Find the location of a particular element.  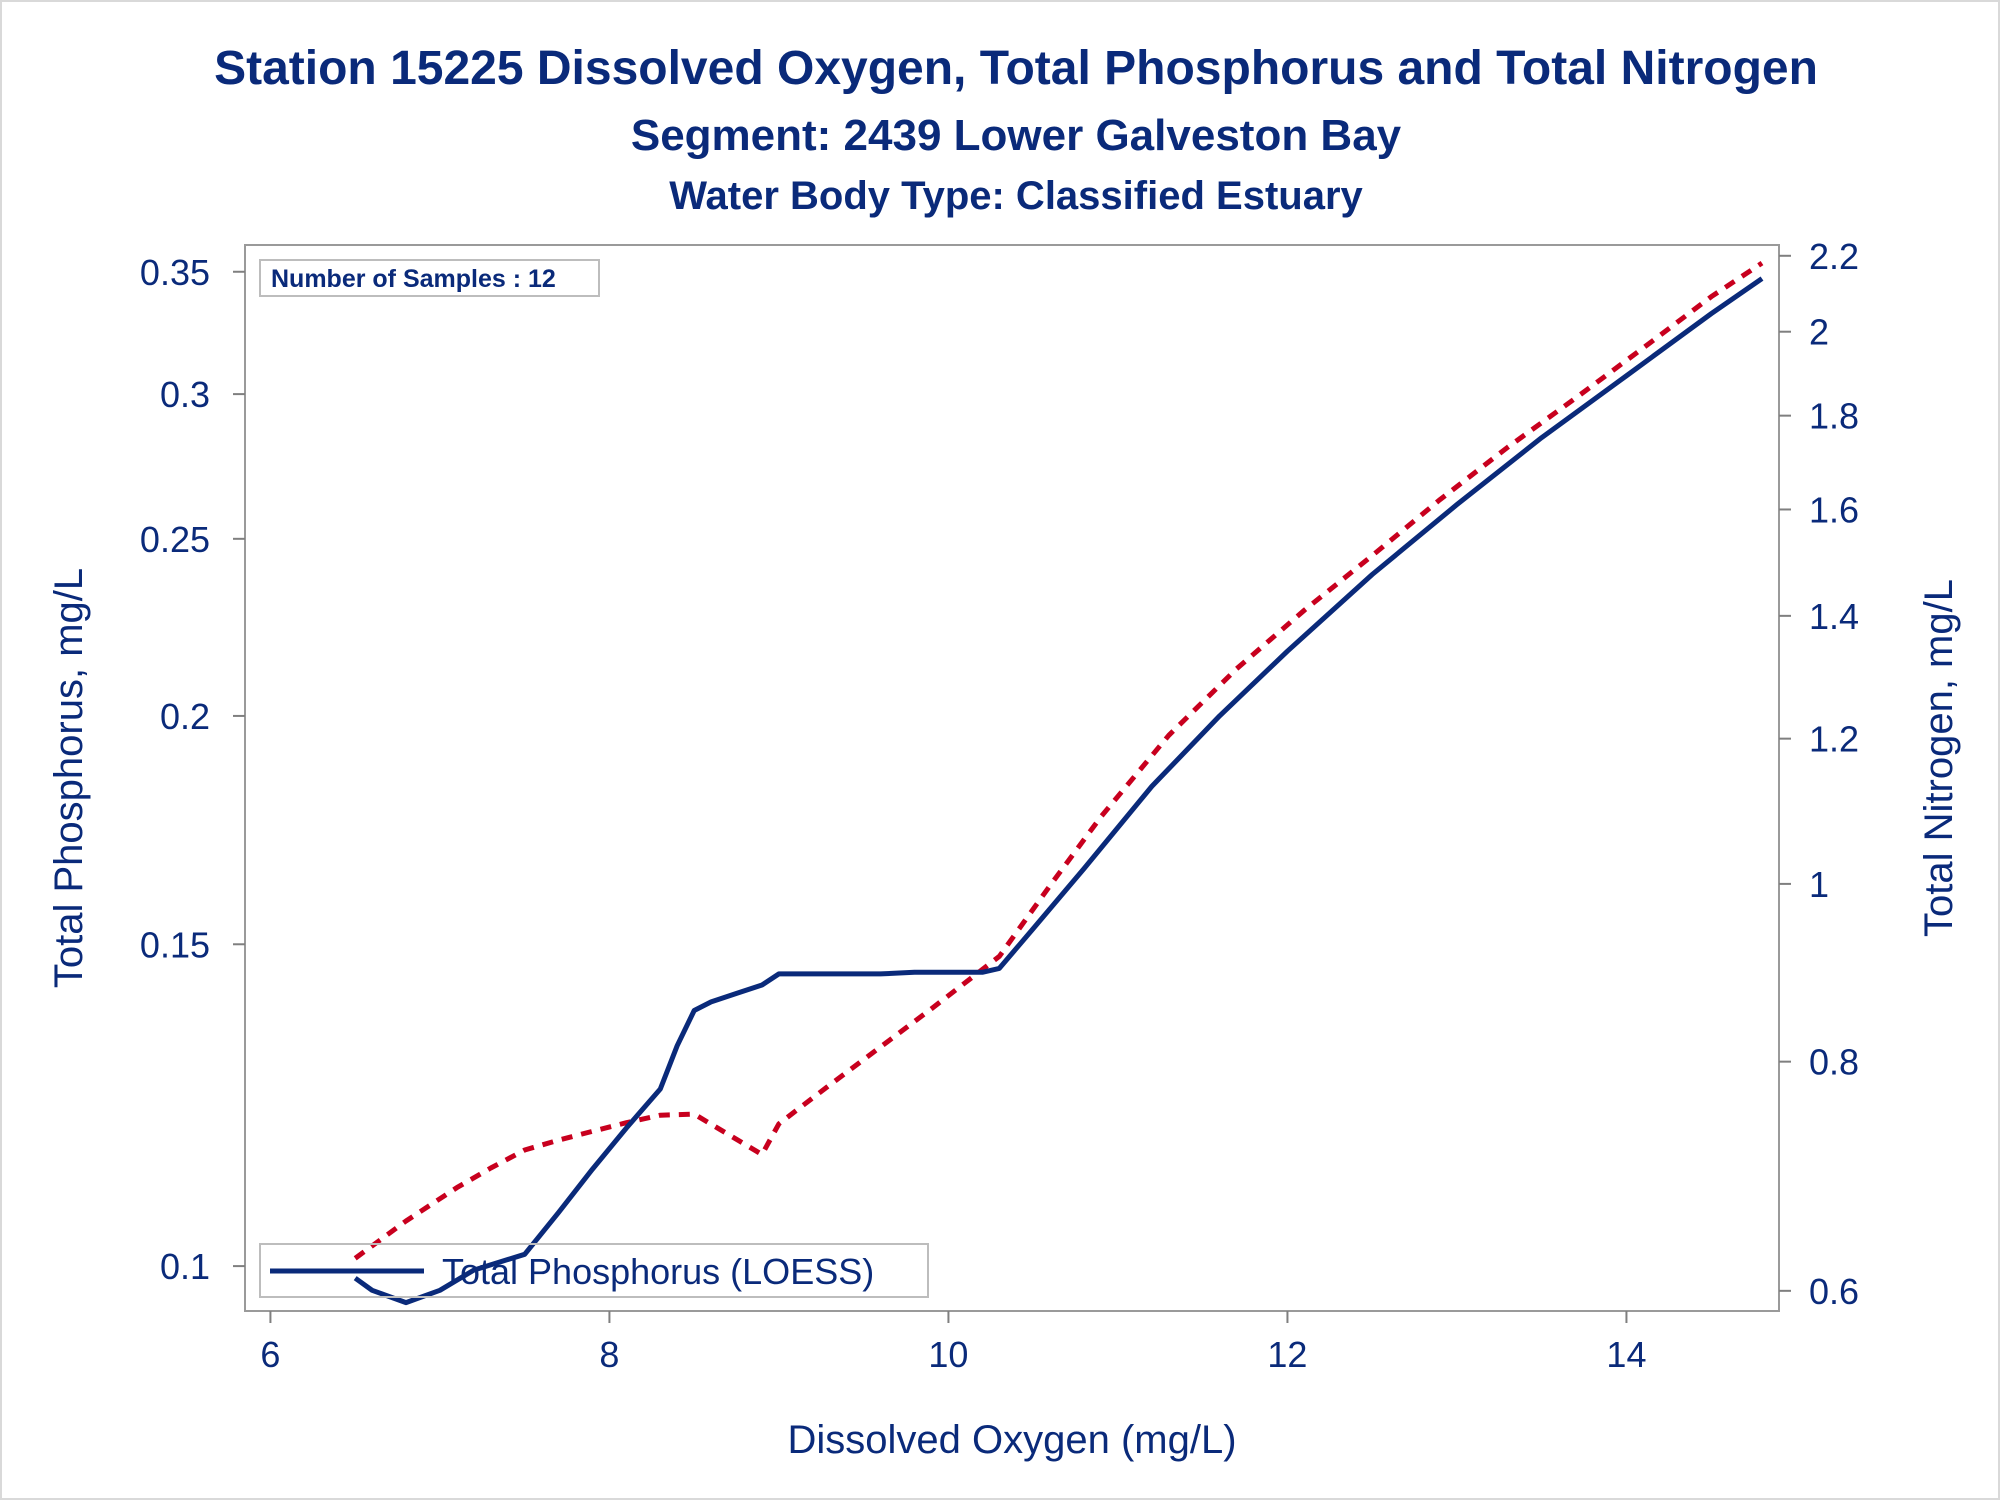

legend-label: Total Phosphorus (LOESS) is located at coordinates (658, 1271).